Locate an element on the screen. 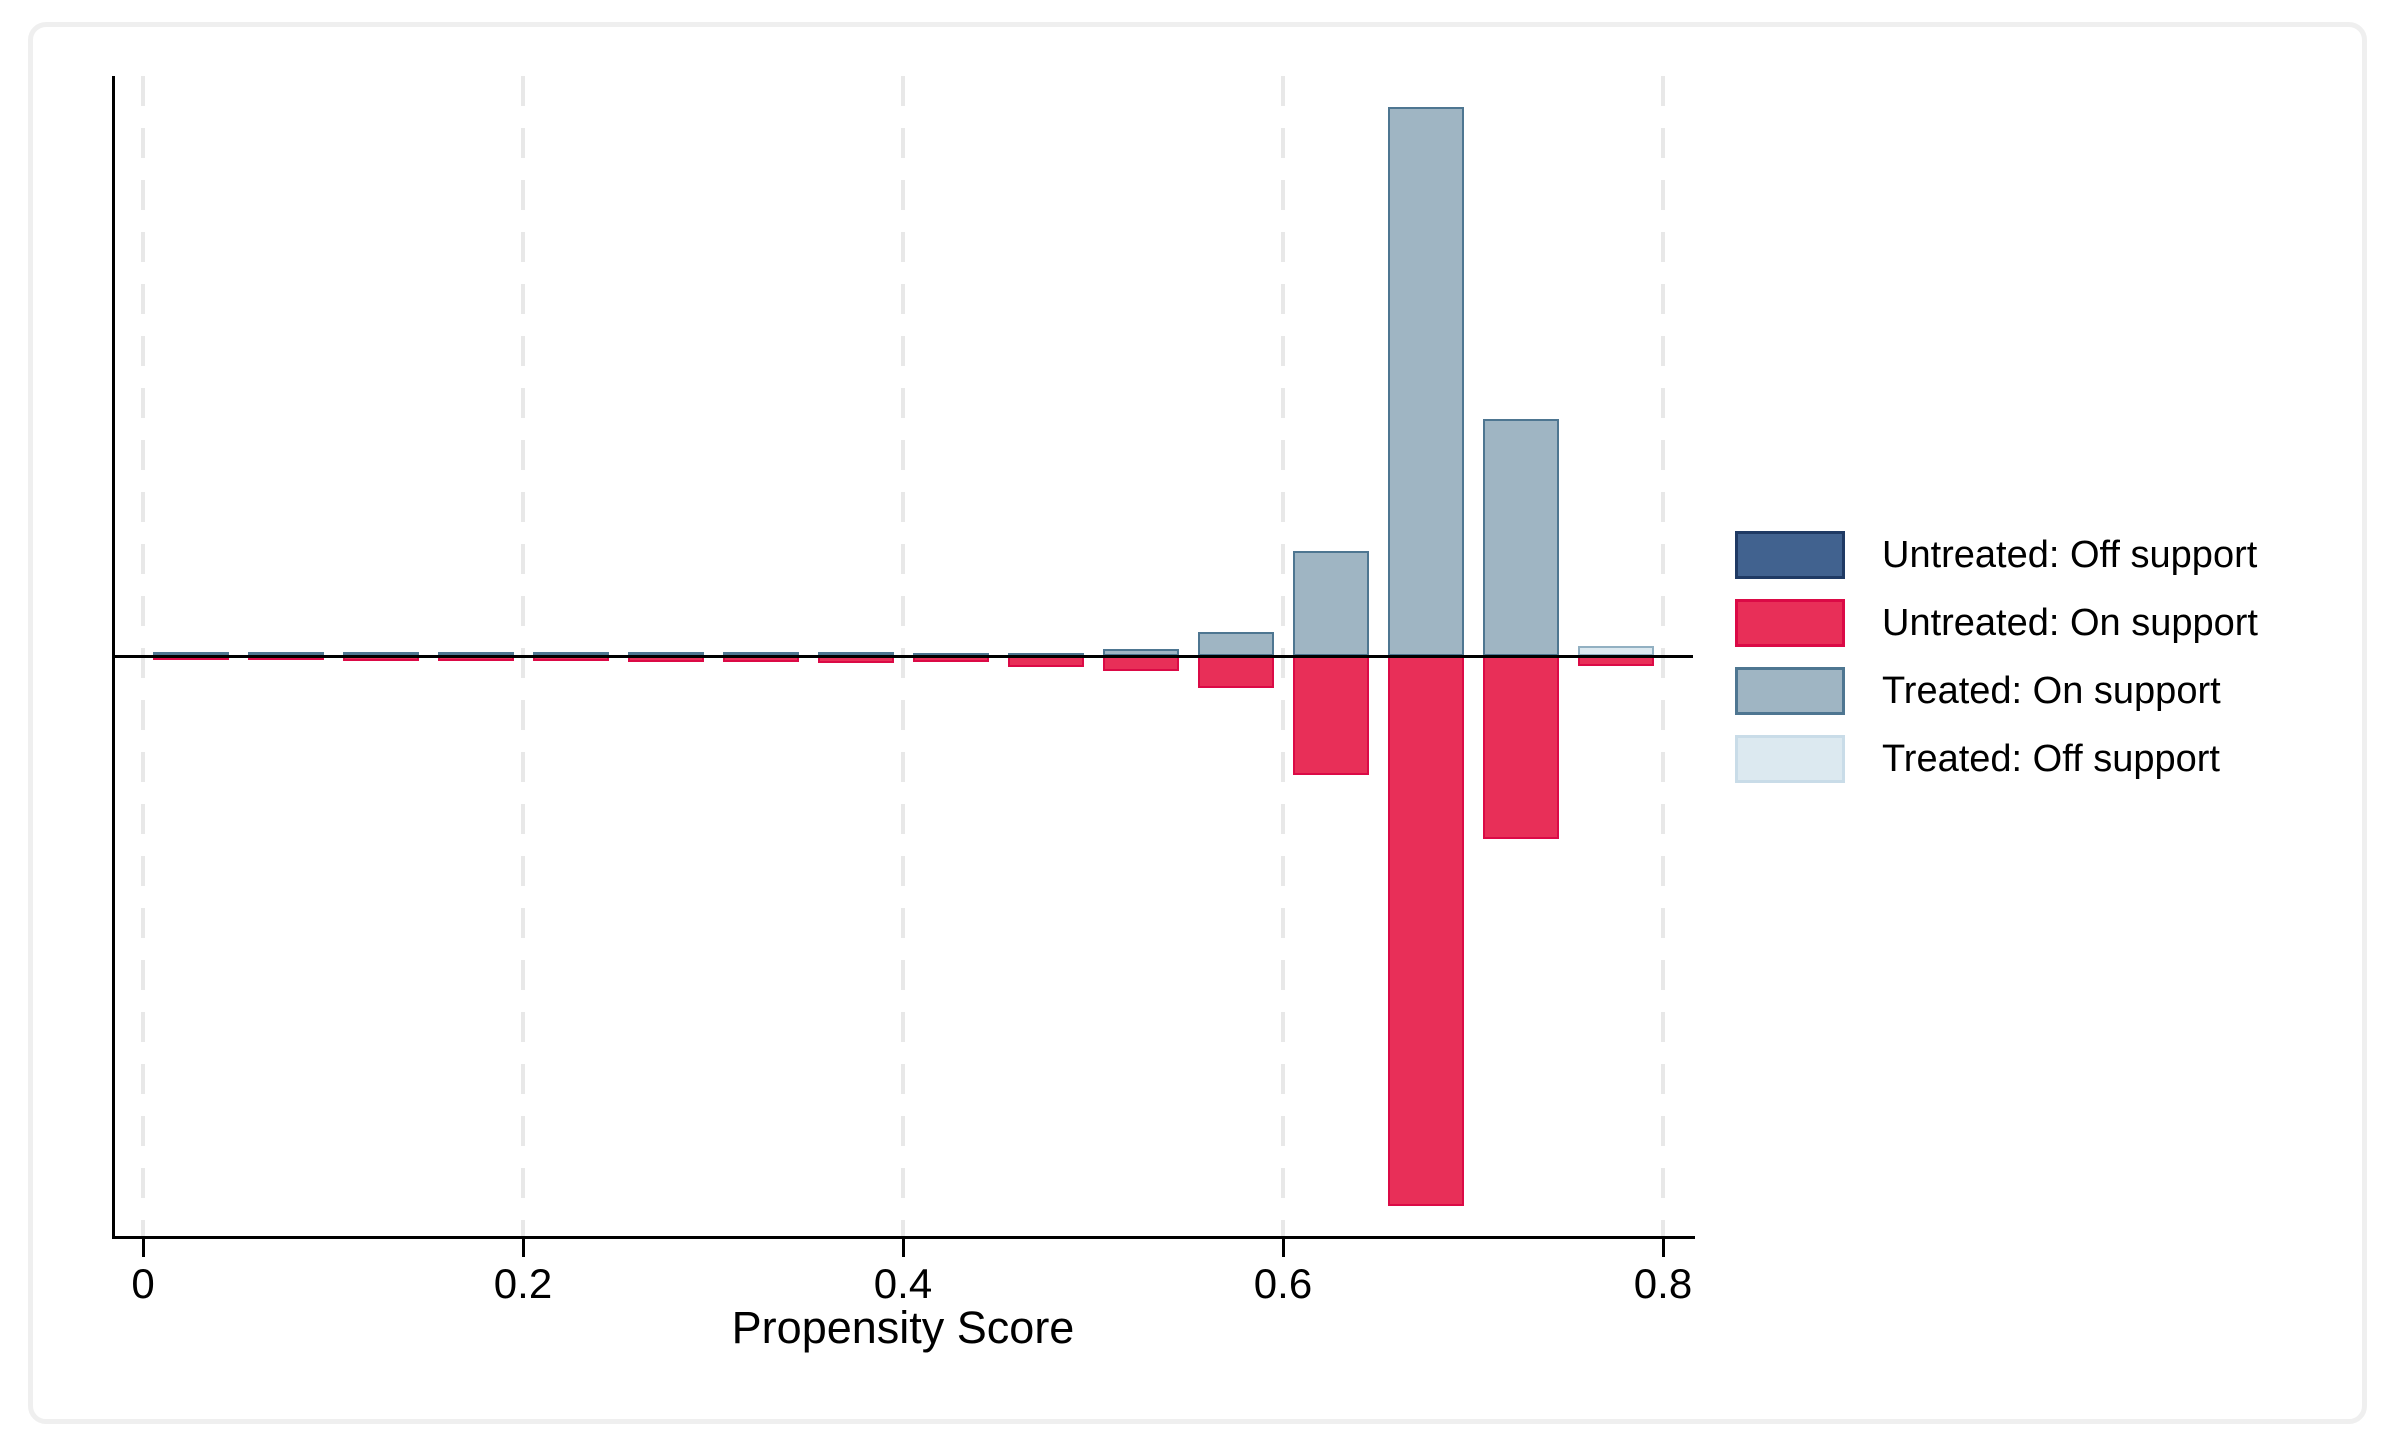 This screenshot has height=1446, width=2395. x-tick-label: 0.6 is located at coordinates (1283, 1283).